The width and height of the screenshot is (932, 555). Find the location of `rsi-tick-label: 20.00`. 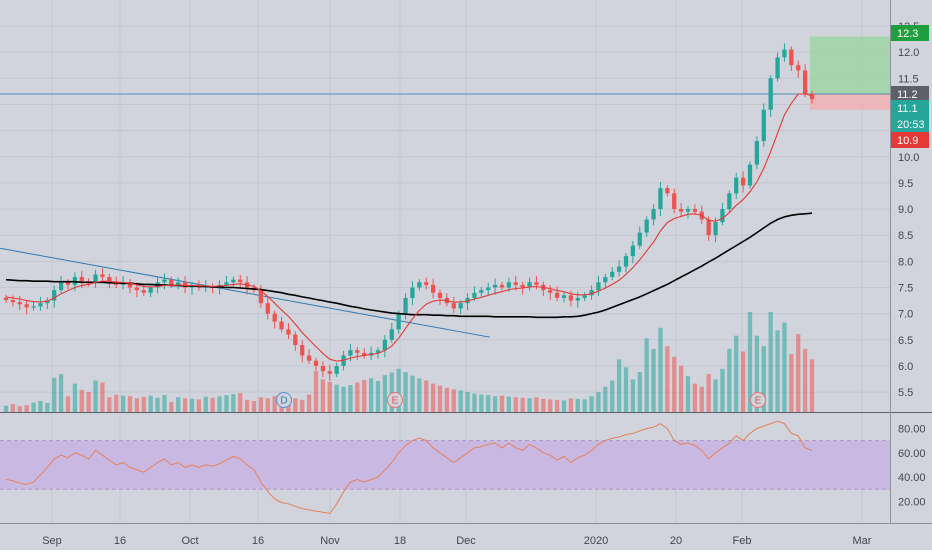

rsi-tick-label: 20.00 is located at coordinates (912, 502).